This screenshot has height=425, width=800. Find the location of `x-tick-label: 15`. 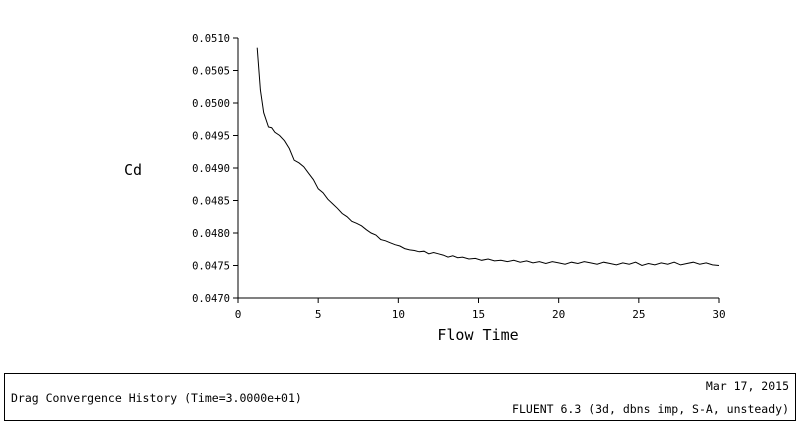

x-tick-label: 15 is located at coordinates (478, 314).